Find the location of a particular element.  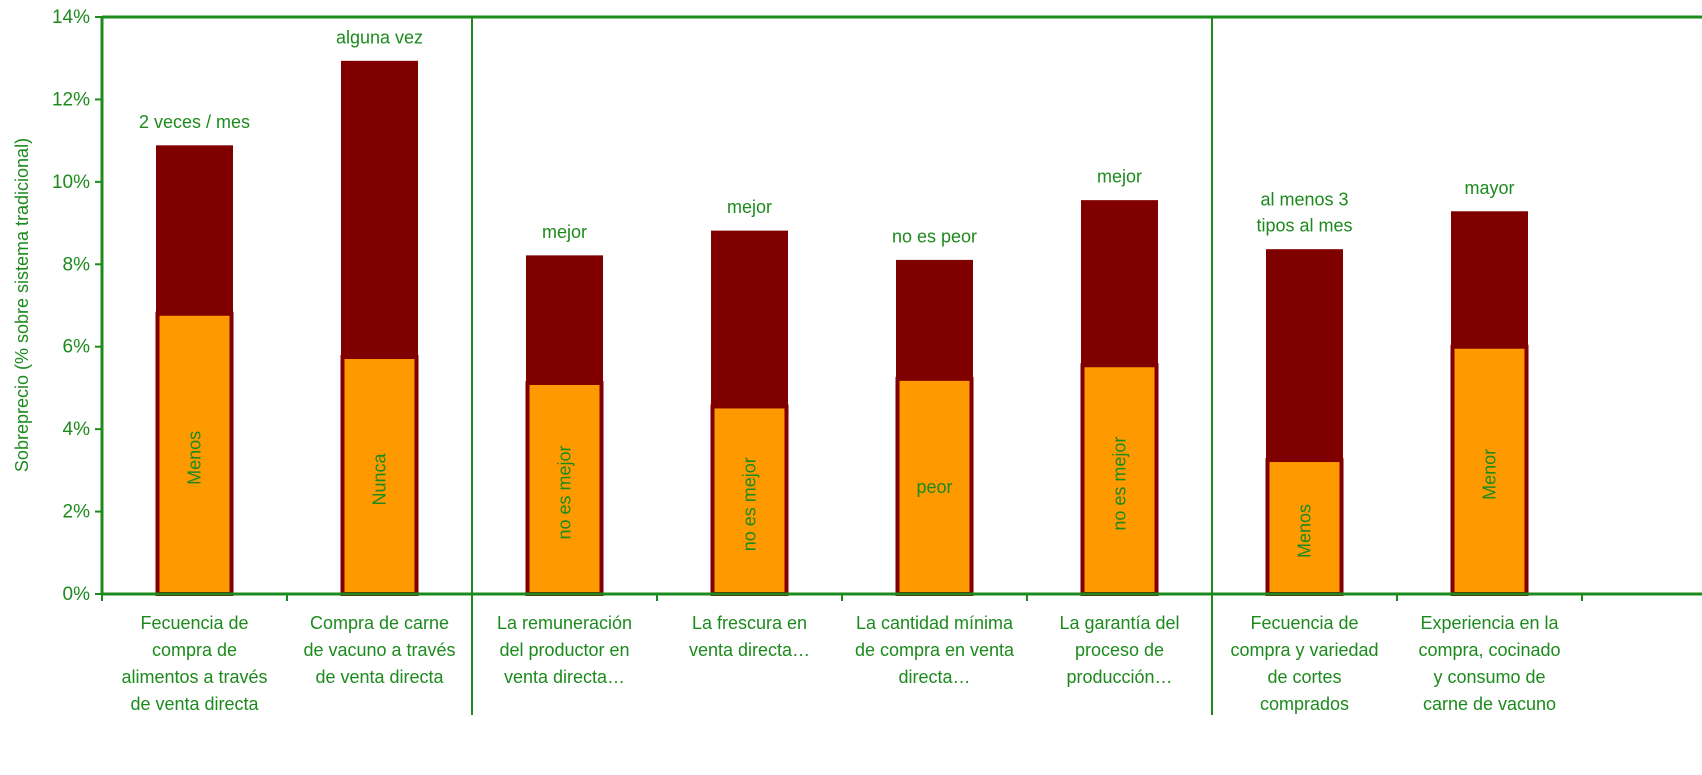

category-label-line: La remuneración is located at coordinates (564, 623).